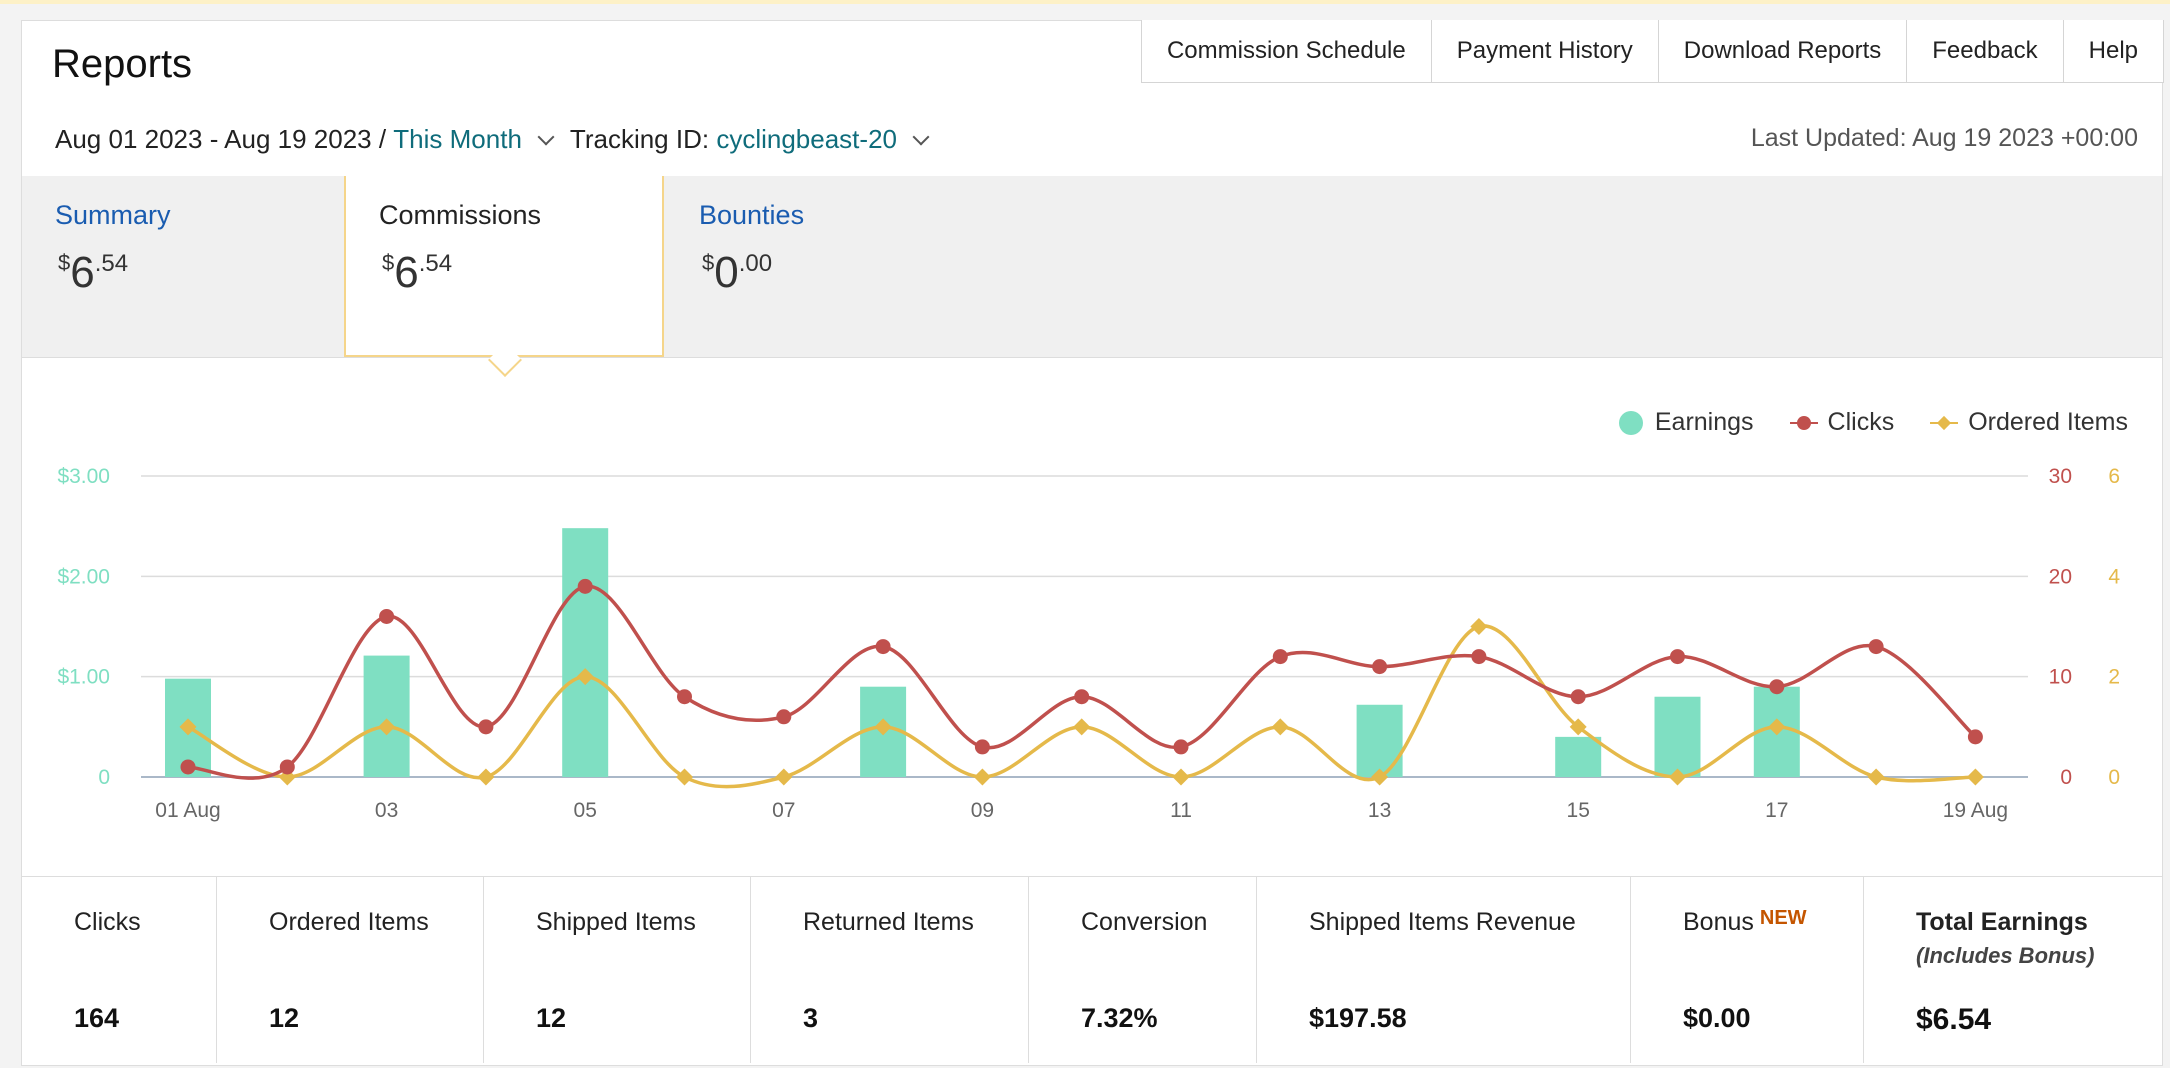  What do you see at coordinates (1717, 1018) in the screenshot?
I see `stat-value: $0.00` at bounding box center [1717, 1018].